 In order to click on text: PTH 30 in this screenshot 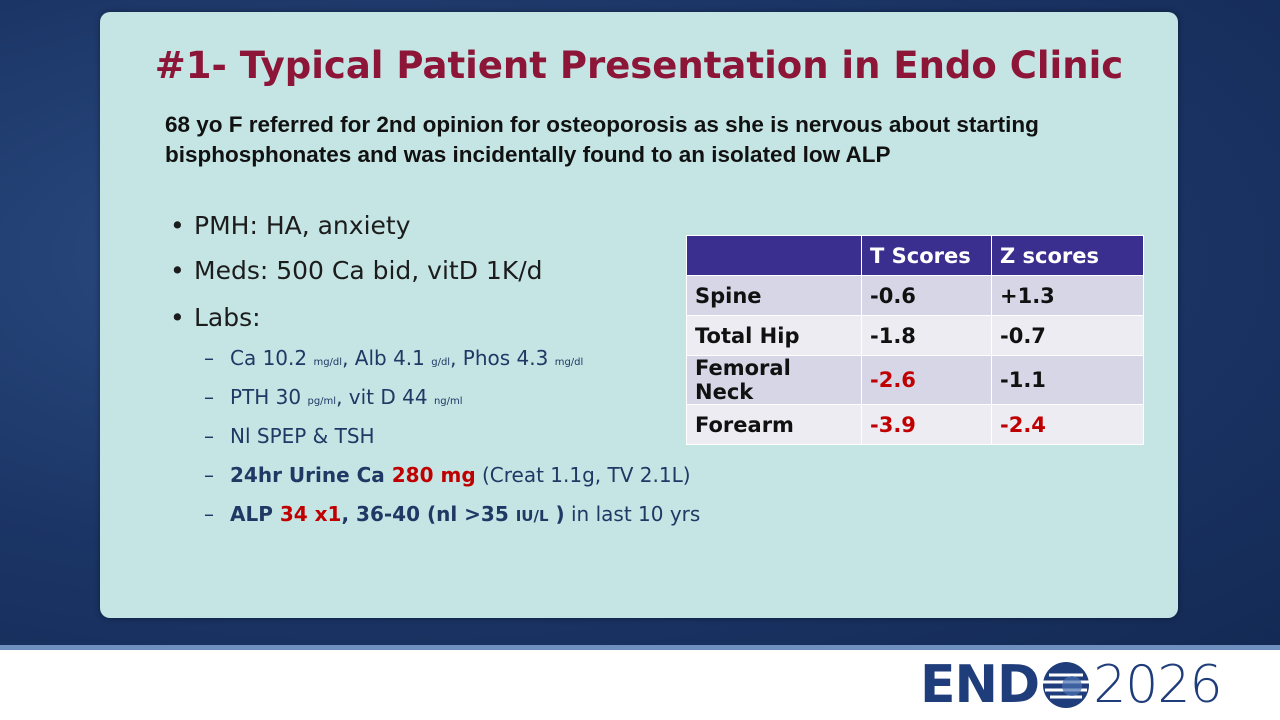, I will do `click(269, 397)`.